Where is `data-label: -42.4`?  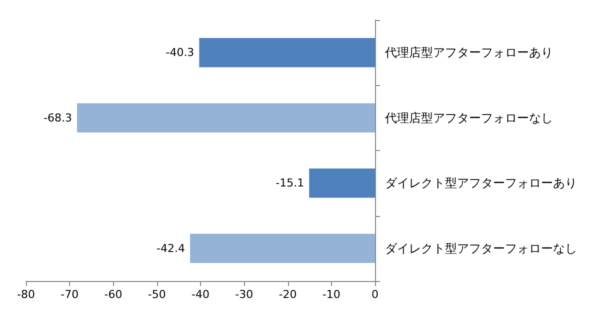
data-label: -42.4 is located at coordinates (171, 248).